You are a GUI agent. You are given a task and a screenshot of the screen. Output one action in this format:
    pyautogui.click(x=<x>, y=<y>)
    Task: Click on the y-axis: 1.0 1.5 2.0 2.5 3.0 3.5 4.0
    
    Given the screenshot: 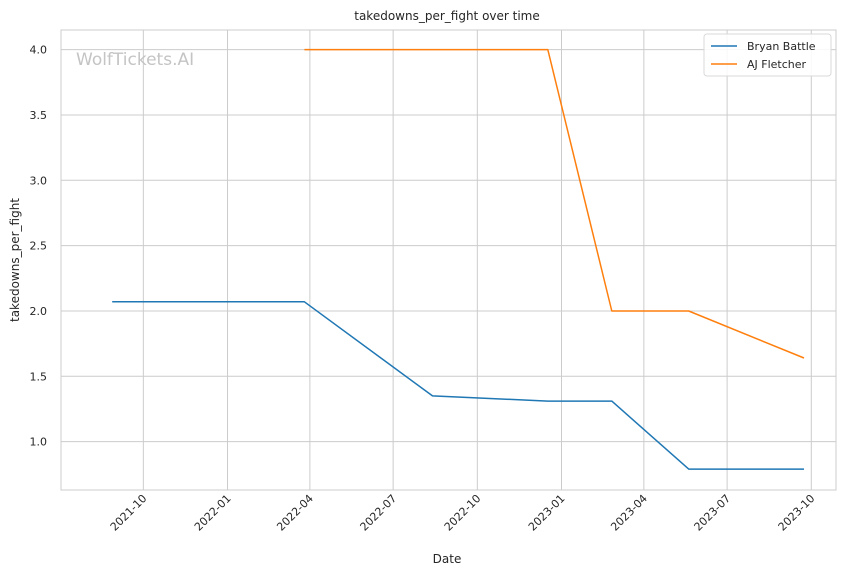 What is the action you would take?
    pyautogui.click(x=39, y=246)
    